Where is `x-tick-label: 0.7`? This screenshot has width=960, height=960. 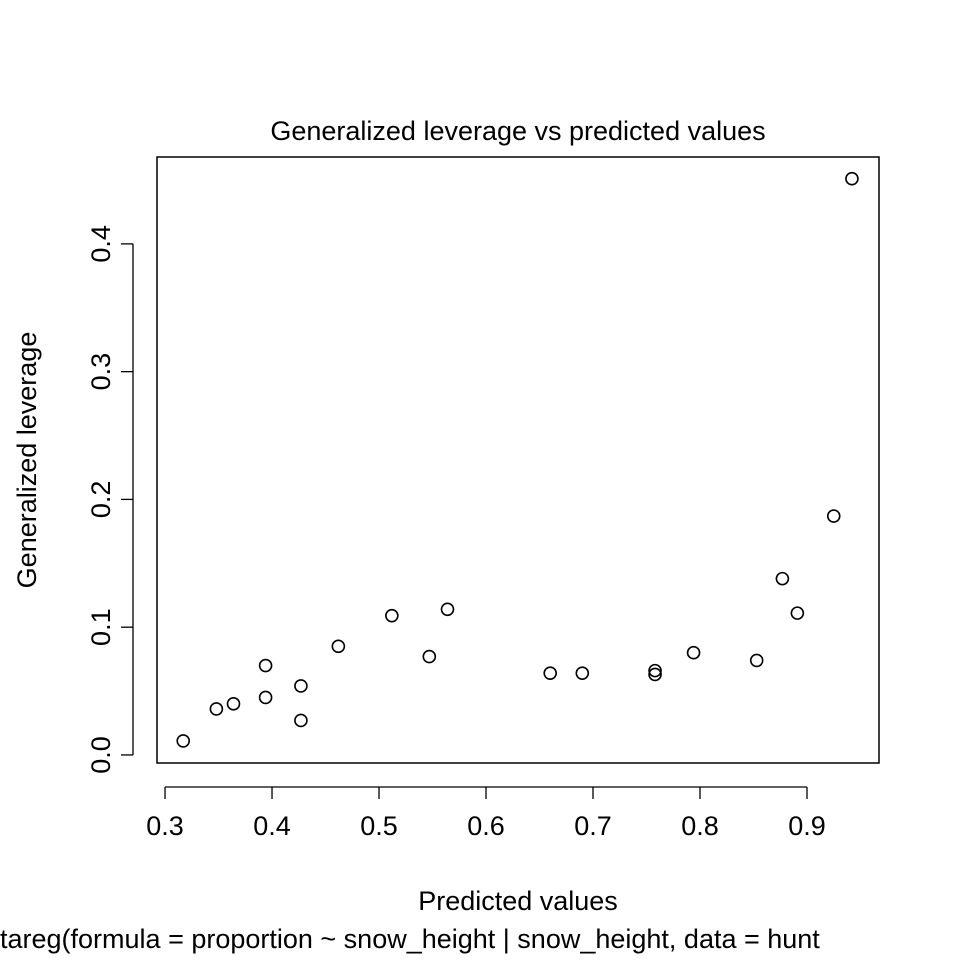 x-tick-label: 0.7 is located at coordinates (593, 826).